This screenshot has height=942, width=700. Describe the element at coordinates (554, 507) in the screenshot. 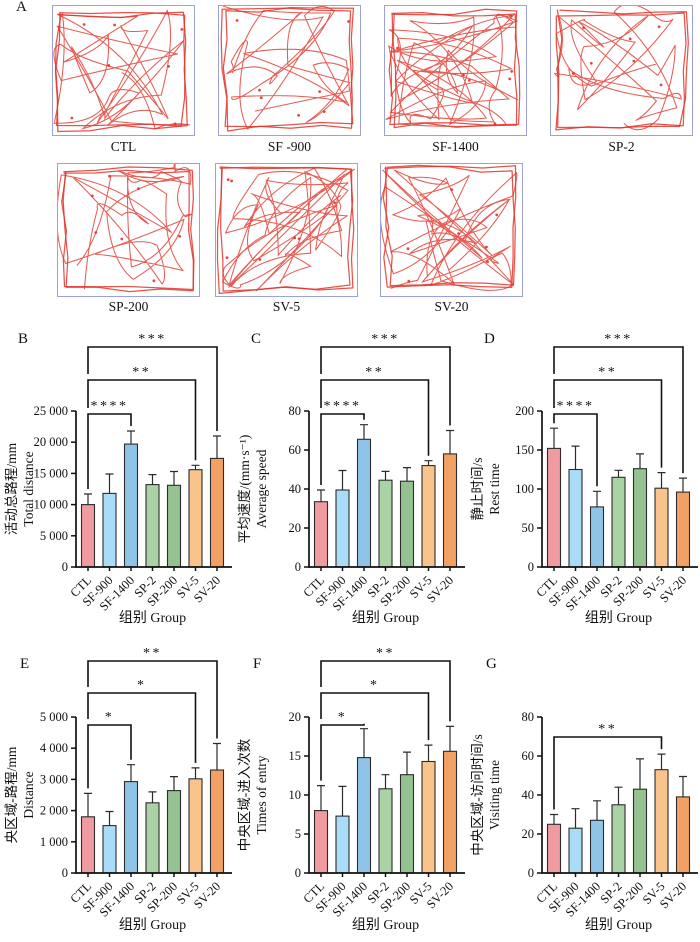

I see `bar-CTL` at that location.